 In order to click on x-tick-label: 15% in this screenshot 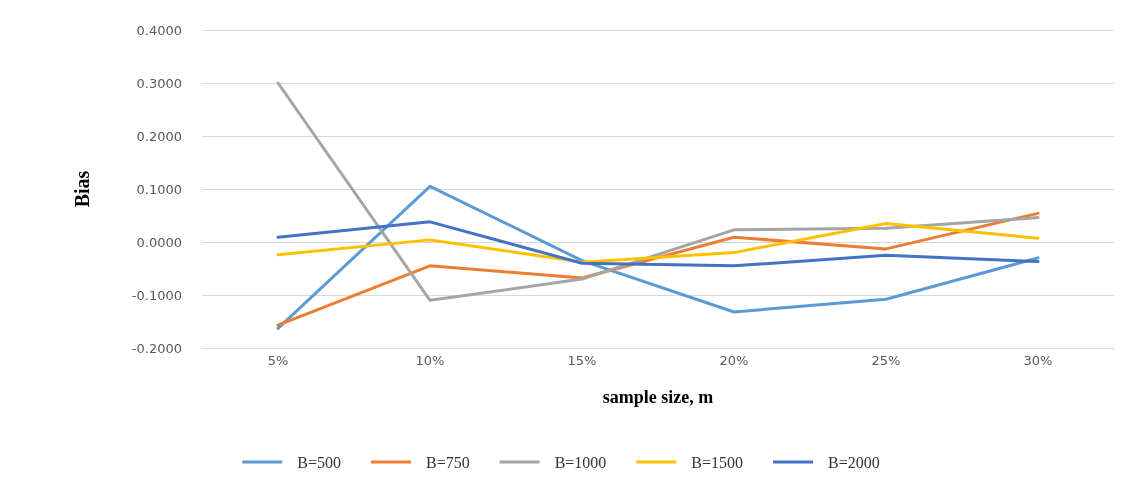, I will do `click(582, 360)`.